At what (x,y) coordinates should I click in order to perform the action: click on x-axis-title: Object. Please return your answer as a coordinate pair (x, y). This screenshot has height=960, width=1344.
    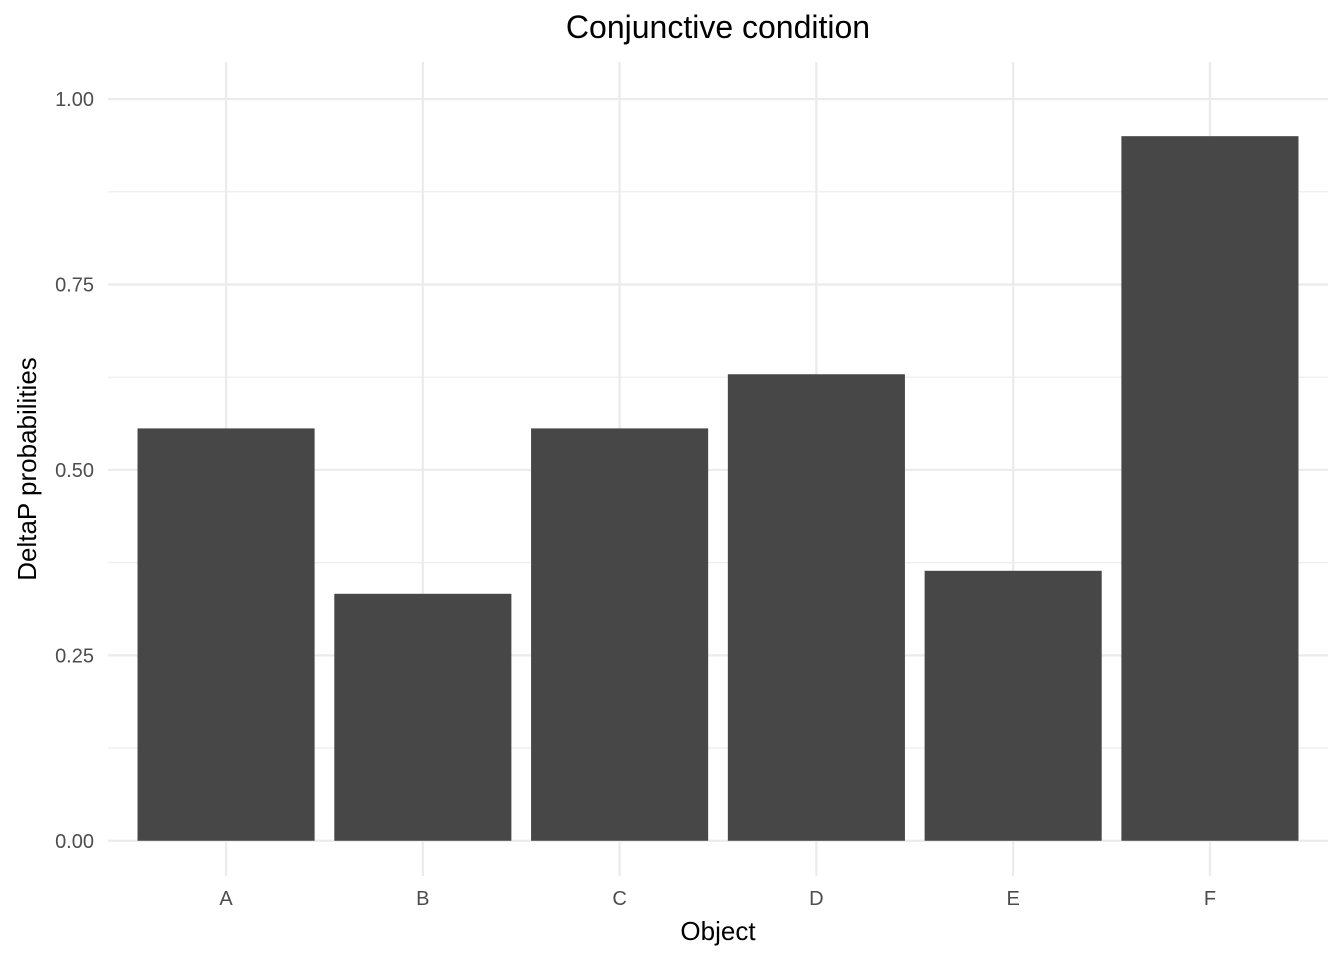
    Looking at the image, I should click on (718, 931).